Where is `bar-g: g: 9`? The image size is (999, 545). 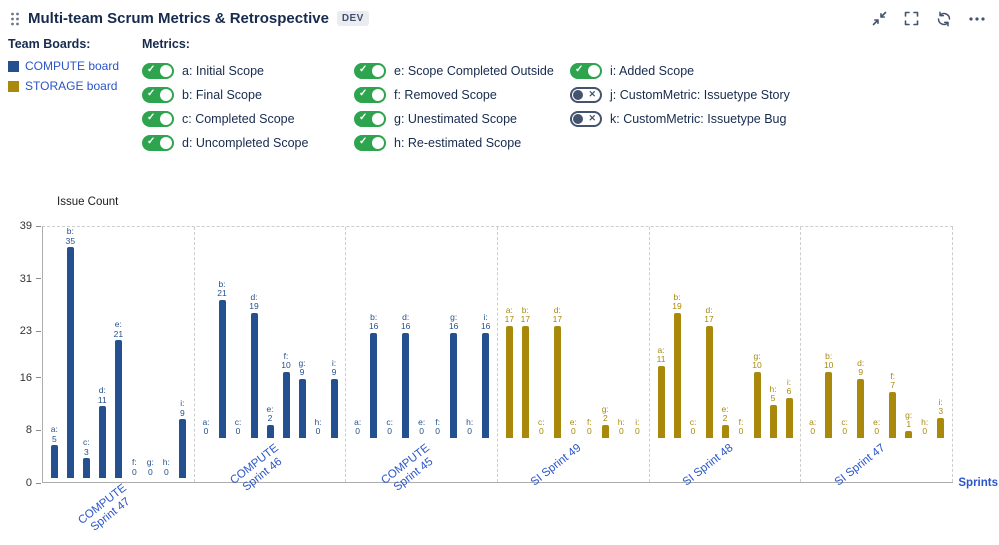 bar-g: g: 9 is located at coordinates (302, 398).